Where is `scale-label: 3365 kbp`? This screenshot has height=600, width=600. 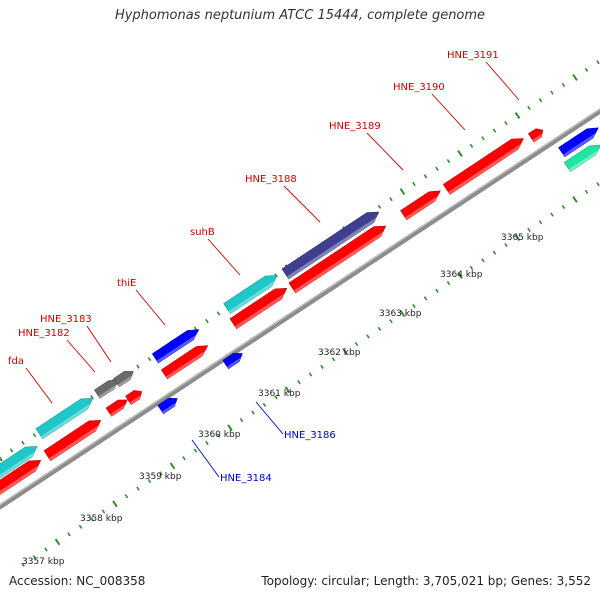 scale-label: 3365 kbp is located at coordinates (522, 238).